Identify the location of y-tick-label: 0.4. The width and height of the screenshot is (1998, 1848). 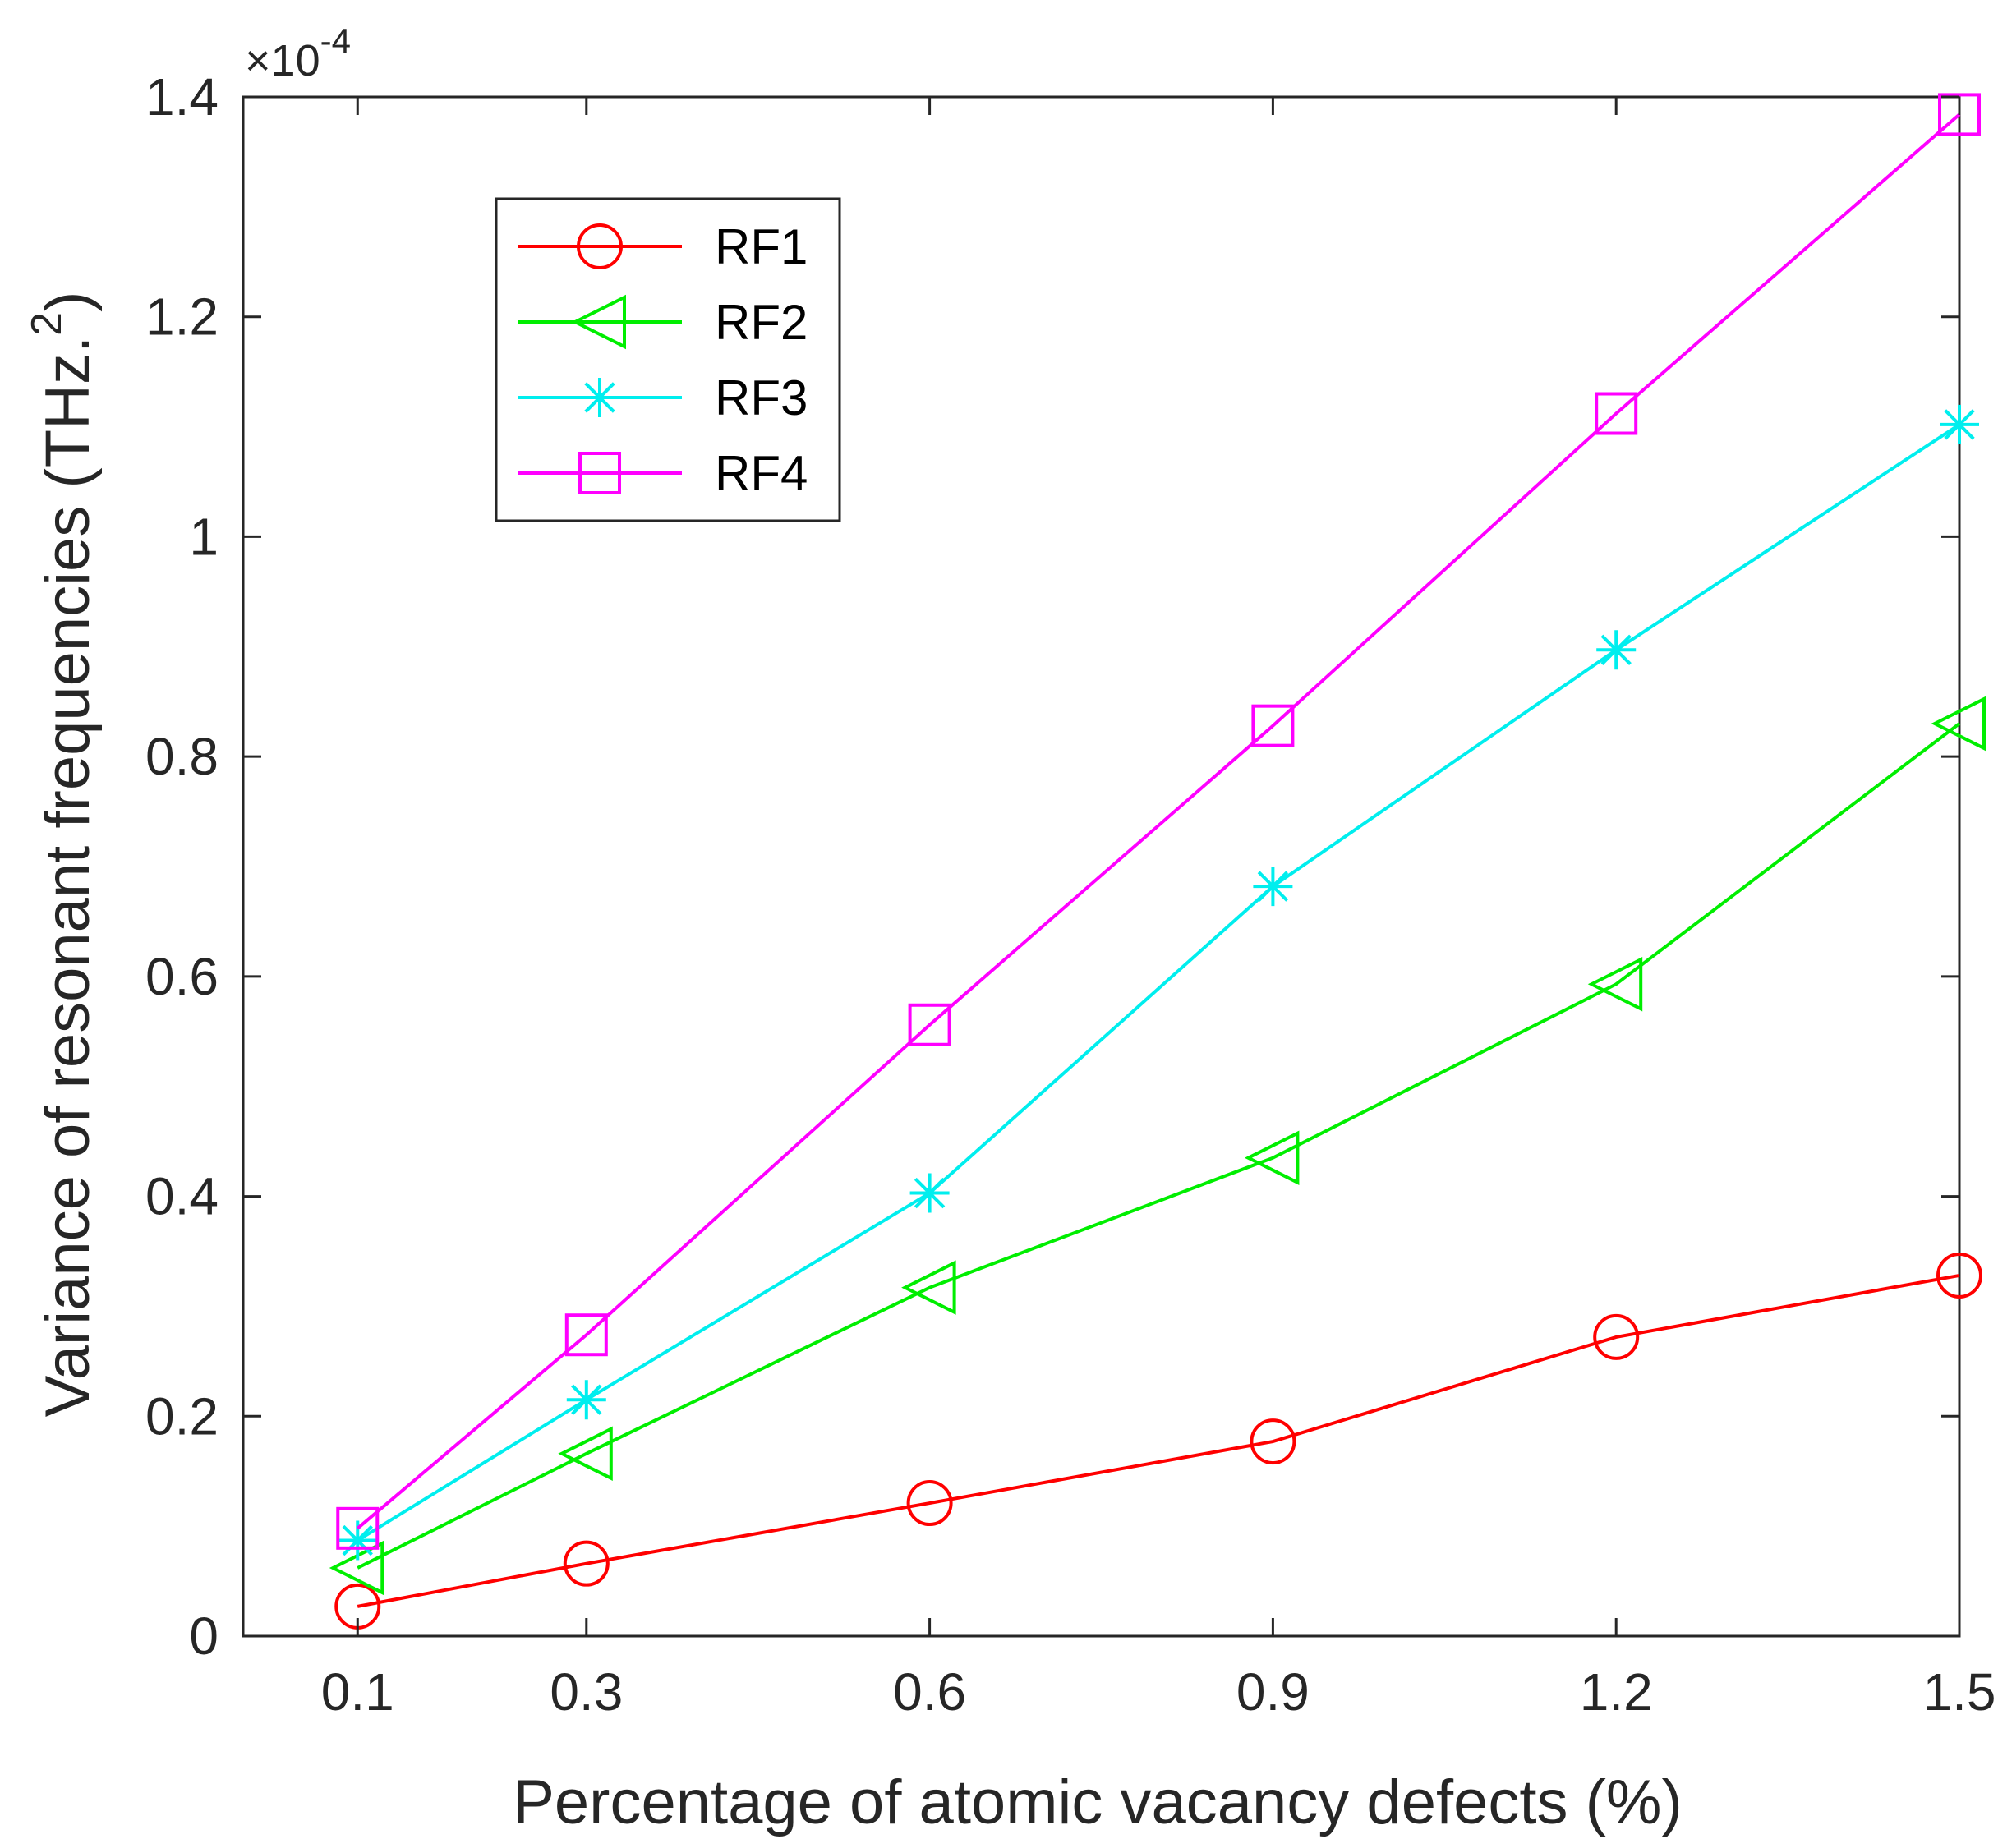
(182, 1196).